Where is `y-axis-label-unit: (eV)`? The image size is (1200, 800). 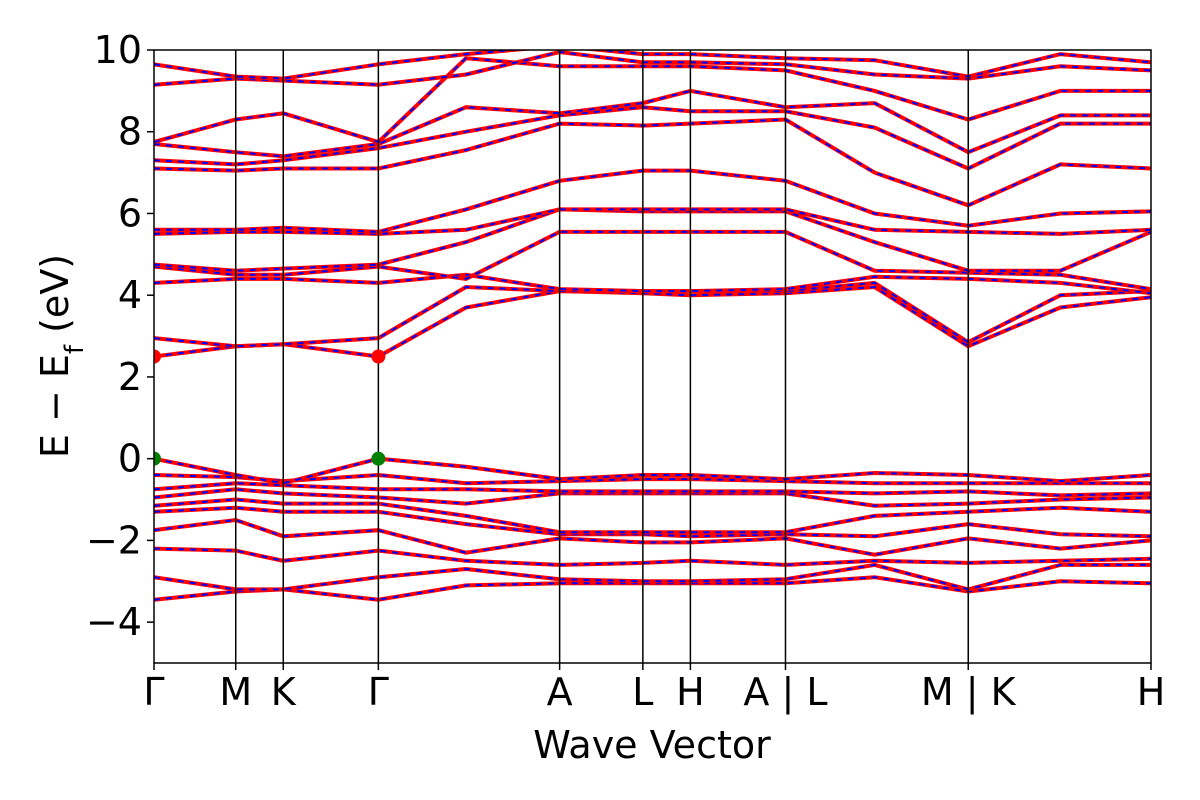
y-axis-label-unit: (eV) is located at coordinates (55, 299).